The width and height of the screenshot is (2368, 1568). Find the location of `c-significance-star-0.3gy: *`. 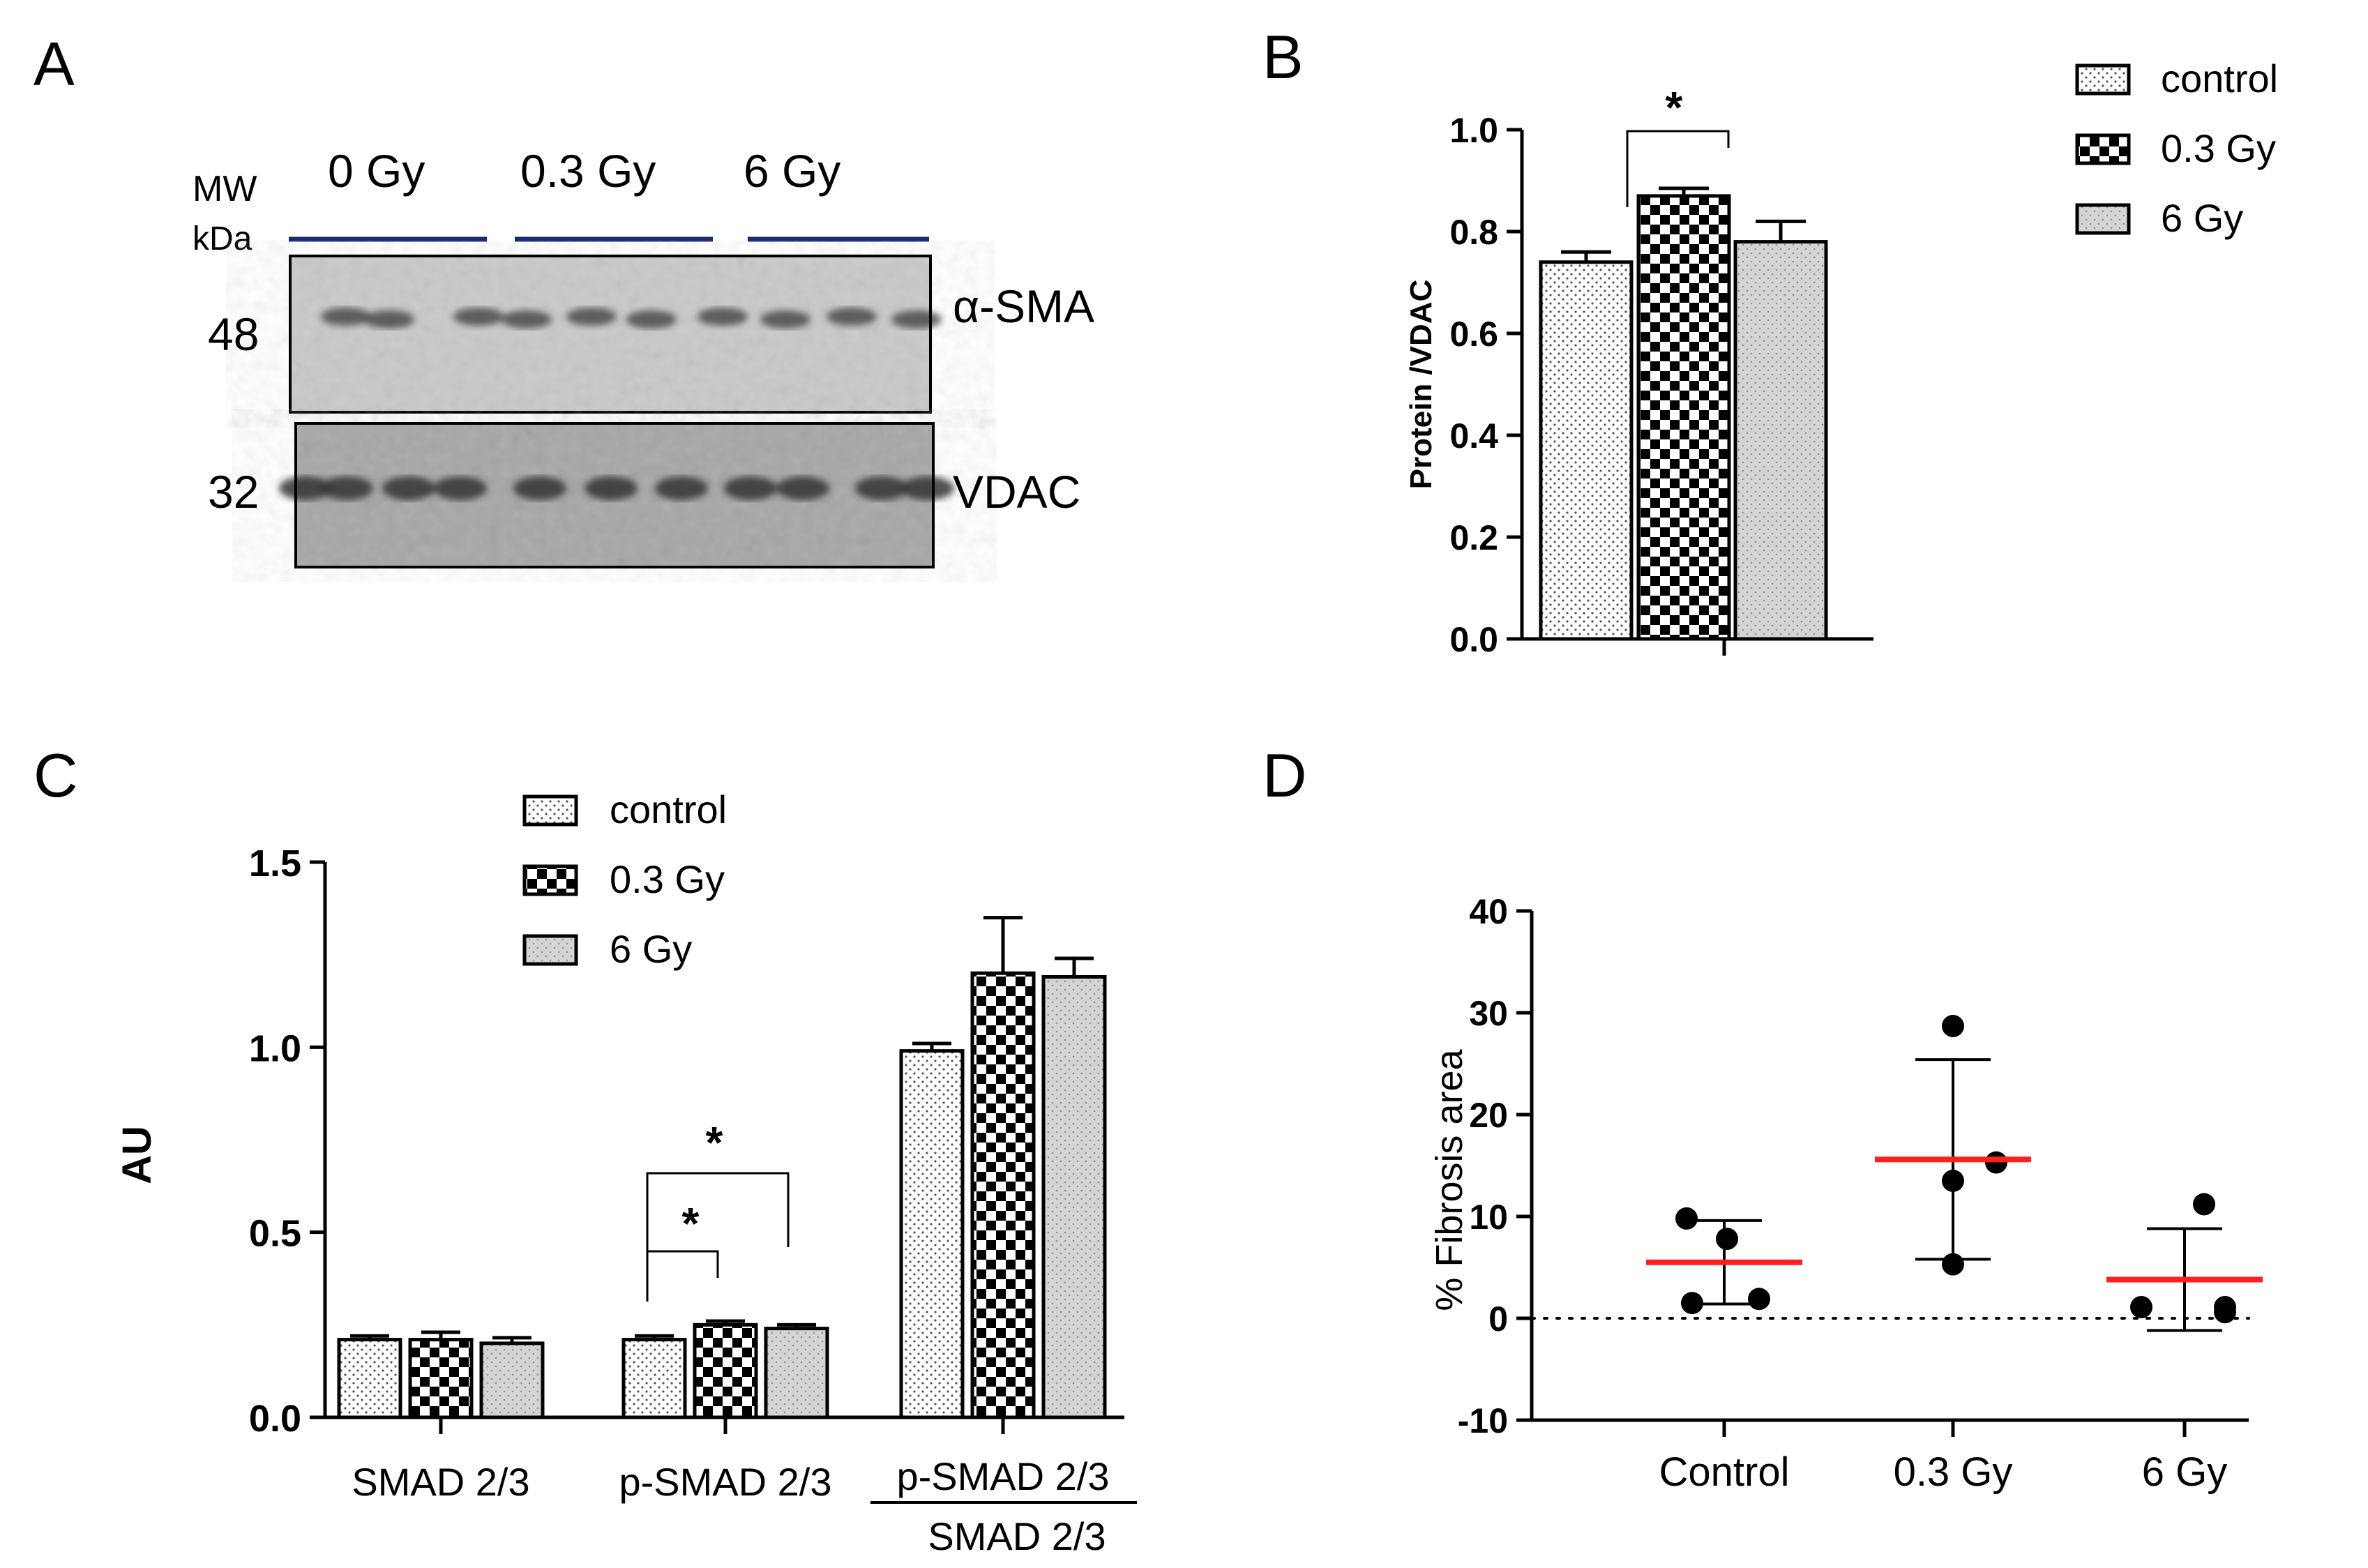

c-significance-star-0.3gy: * is located at coordinates (691, 1223).